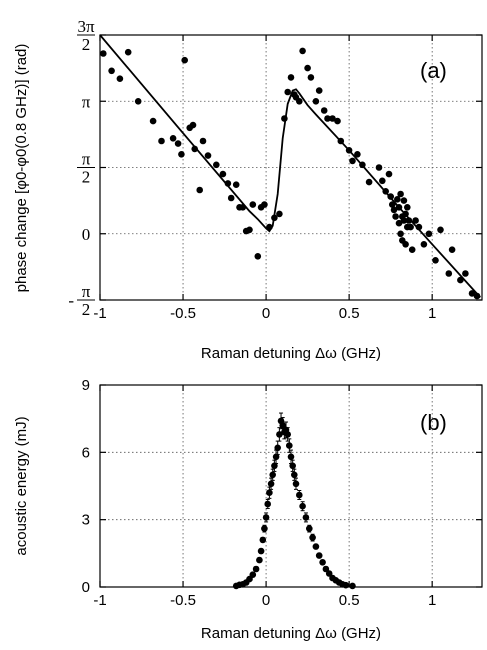  What do you see at coordinates (86, 26) in the screenshot?
I see `y-tick-numerator: 3π` at bounding box center [86, 26].